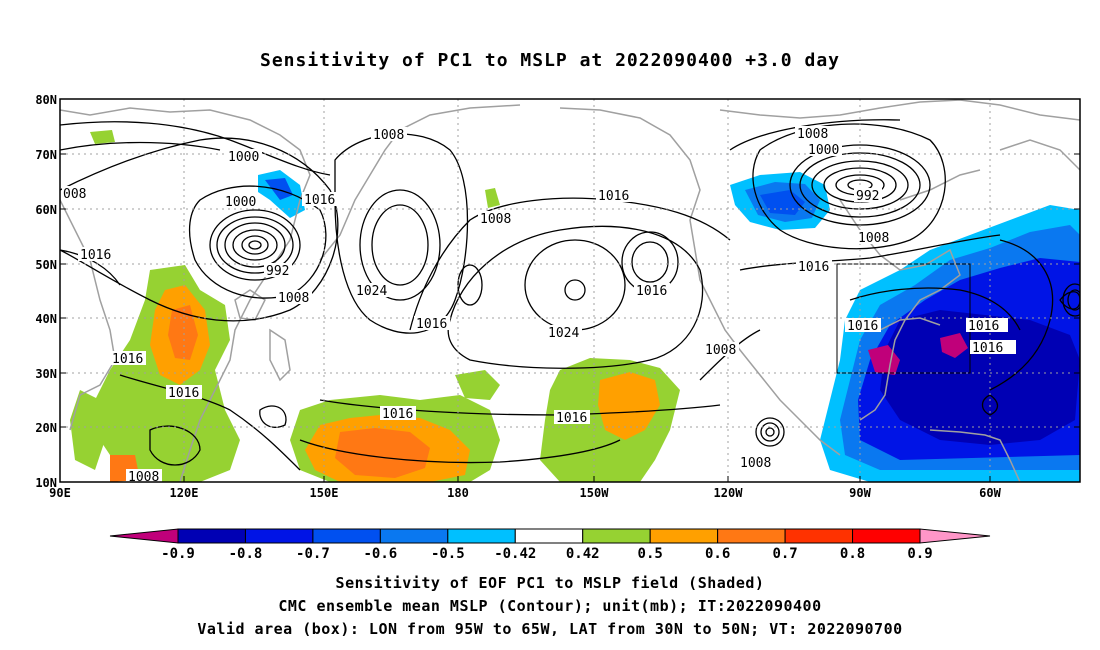  Describe the element at coordinates (919, 554) in the screenshot. I see `colorbar-label: 0.9` at that location.